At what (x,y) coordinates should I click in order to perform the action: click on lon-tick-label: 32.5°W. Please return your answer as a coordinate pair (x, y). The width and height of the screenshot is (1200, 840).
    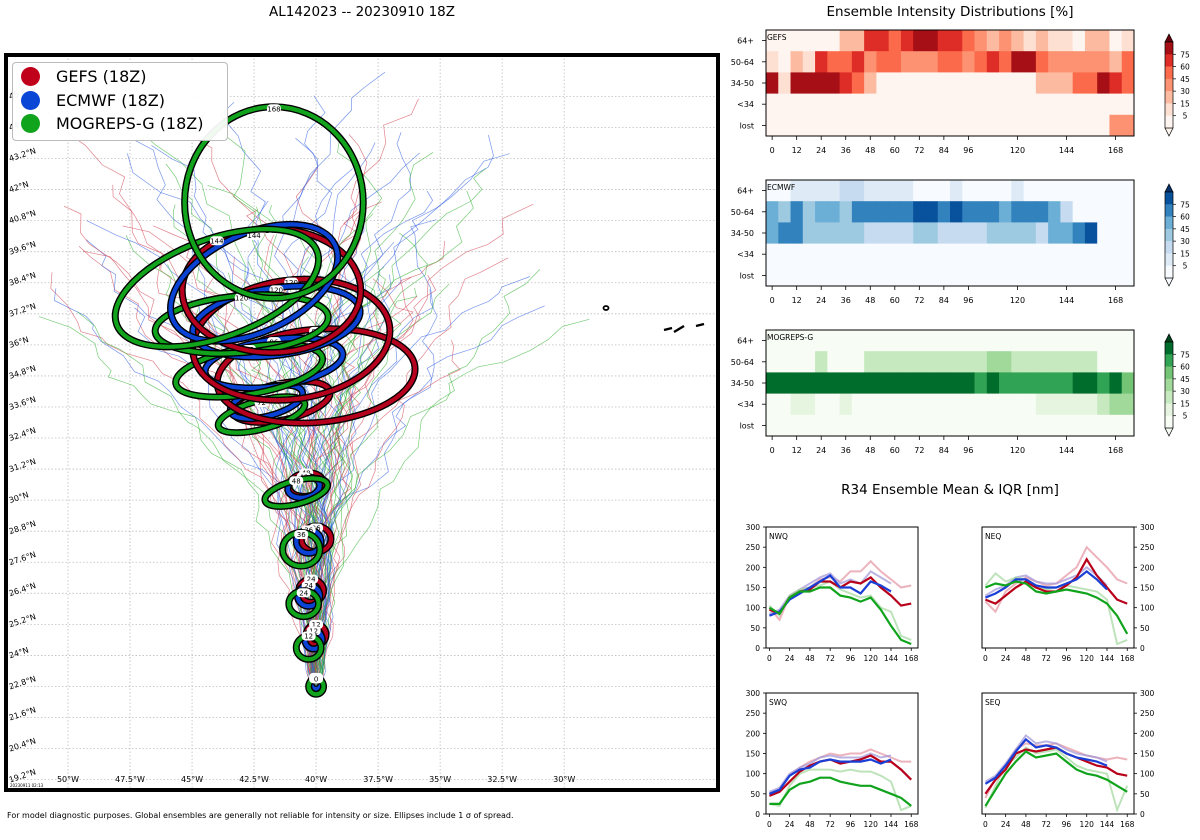
    Looking at the image, I should click on (502, 779).